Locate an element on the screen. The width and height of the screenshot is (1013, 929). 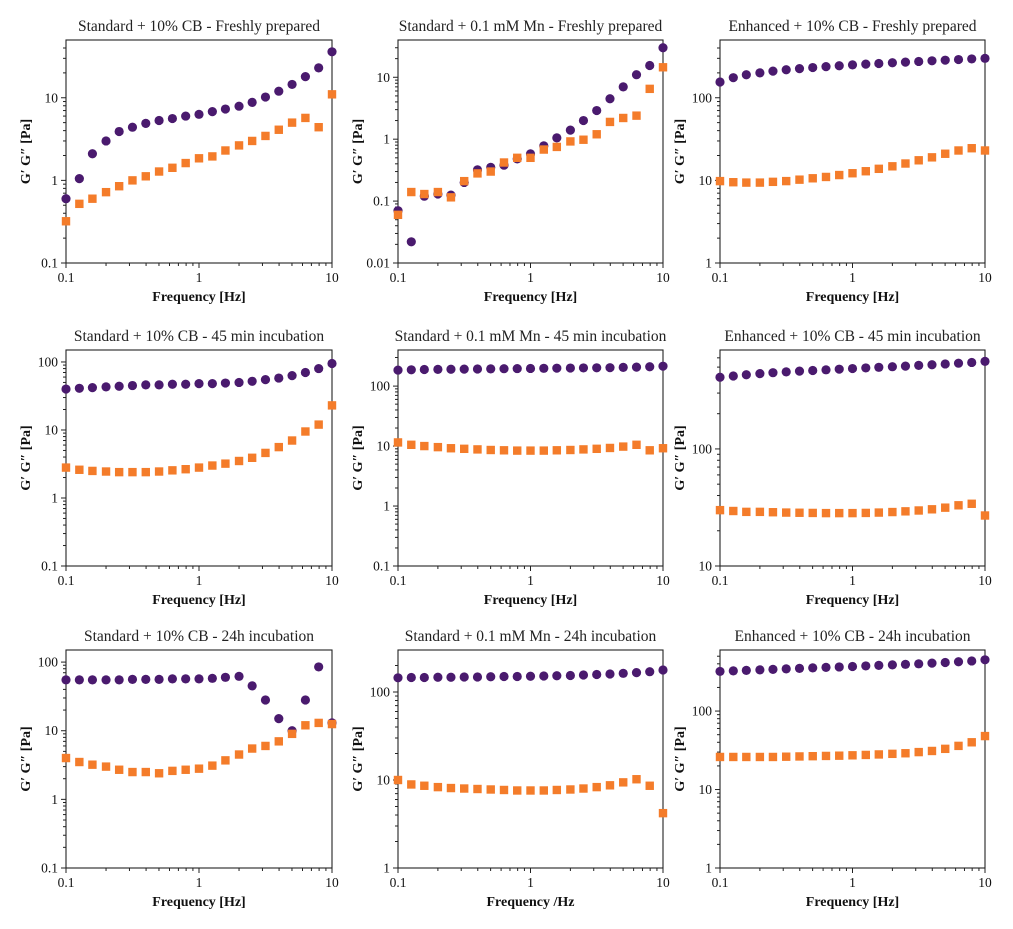
panel-title: Standard + 10% CB - Freshly prepared is located at coordinates (199, 26).